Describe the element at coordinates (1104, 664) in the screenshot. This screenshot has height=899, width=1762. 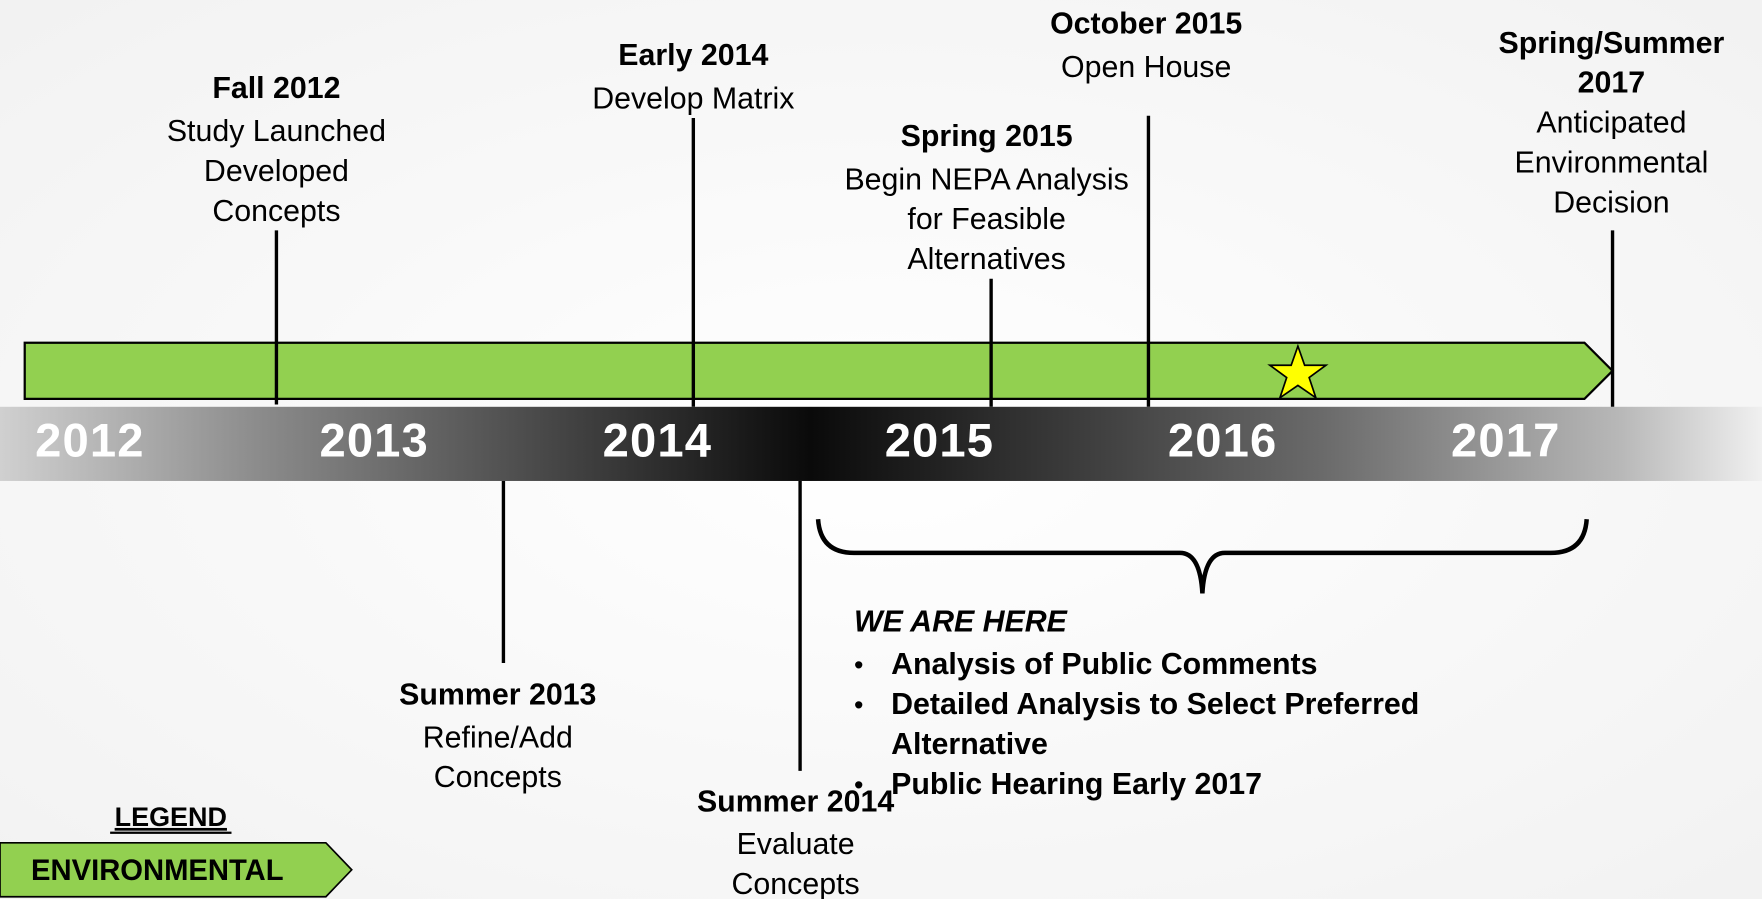
I see `here-bullet: Analysis of Public Comments` at that location.